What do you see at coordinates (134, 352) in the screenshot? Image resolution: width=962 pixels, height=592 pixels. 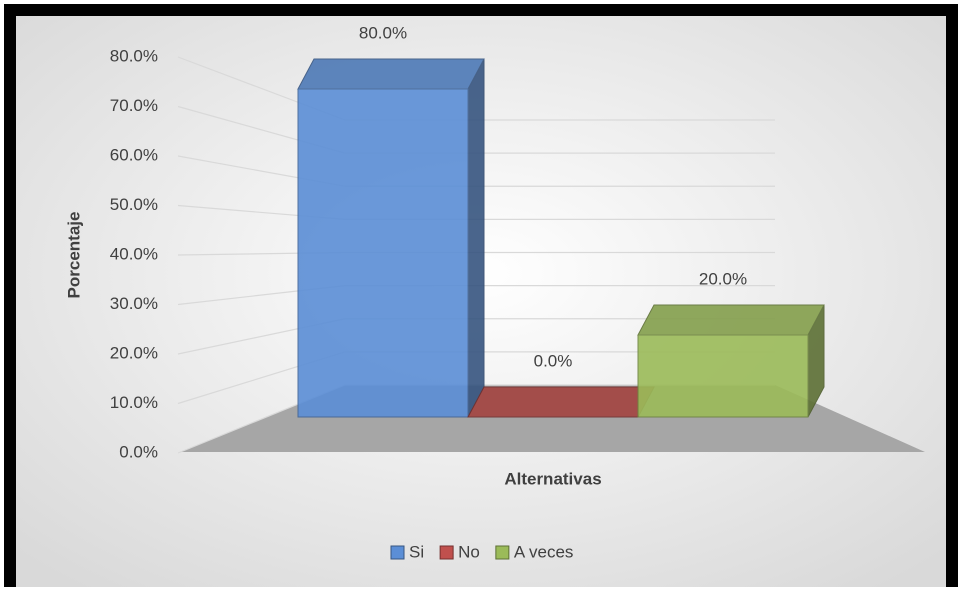 I see `y-tick-label: 20.0%` at bounding box center [134, 352].